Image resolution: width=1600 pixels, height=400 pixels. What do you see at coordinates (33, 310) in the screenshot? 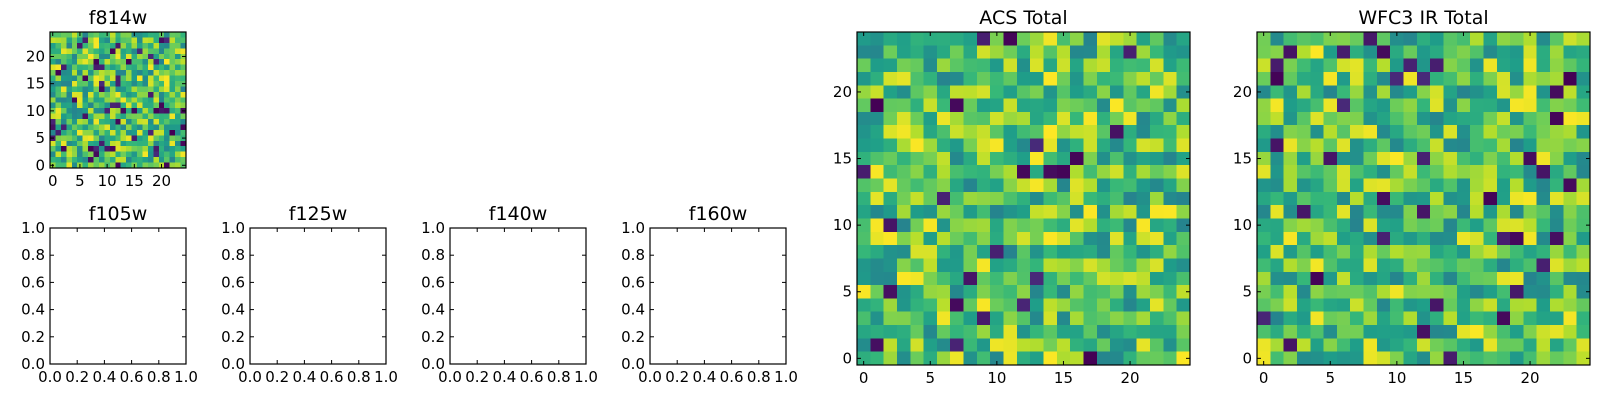
I see `y-tick-label: 0.4` at bounding box center [33, 310].